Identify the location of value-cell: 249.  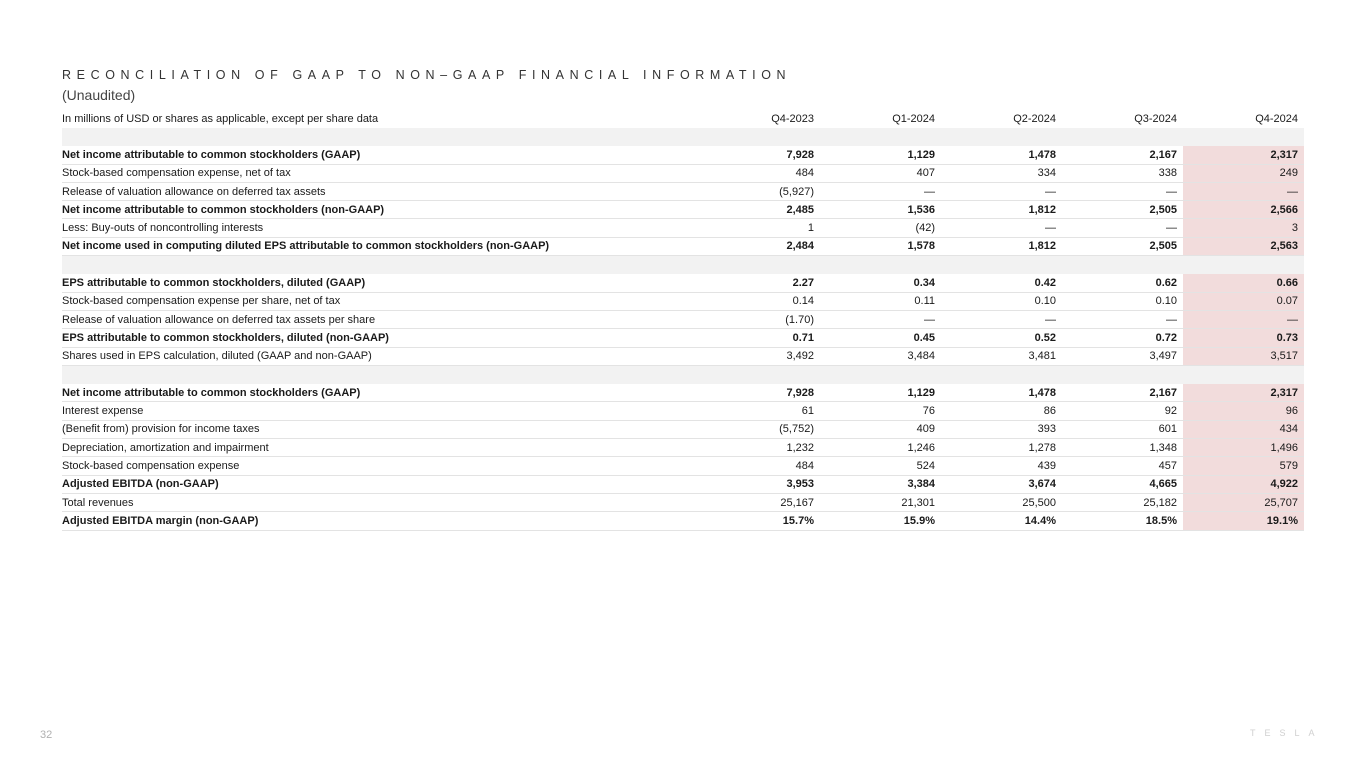
(1243, 173).